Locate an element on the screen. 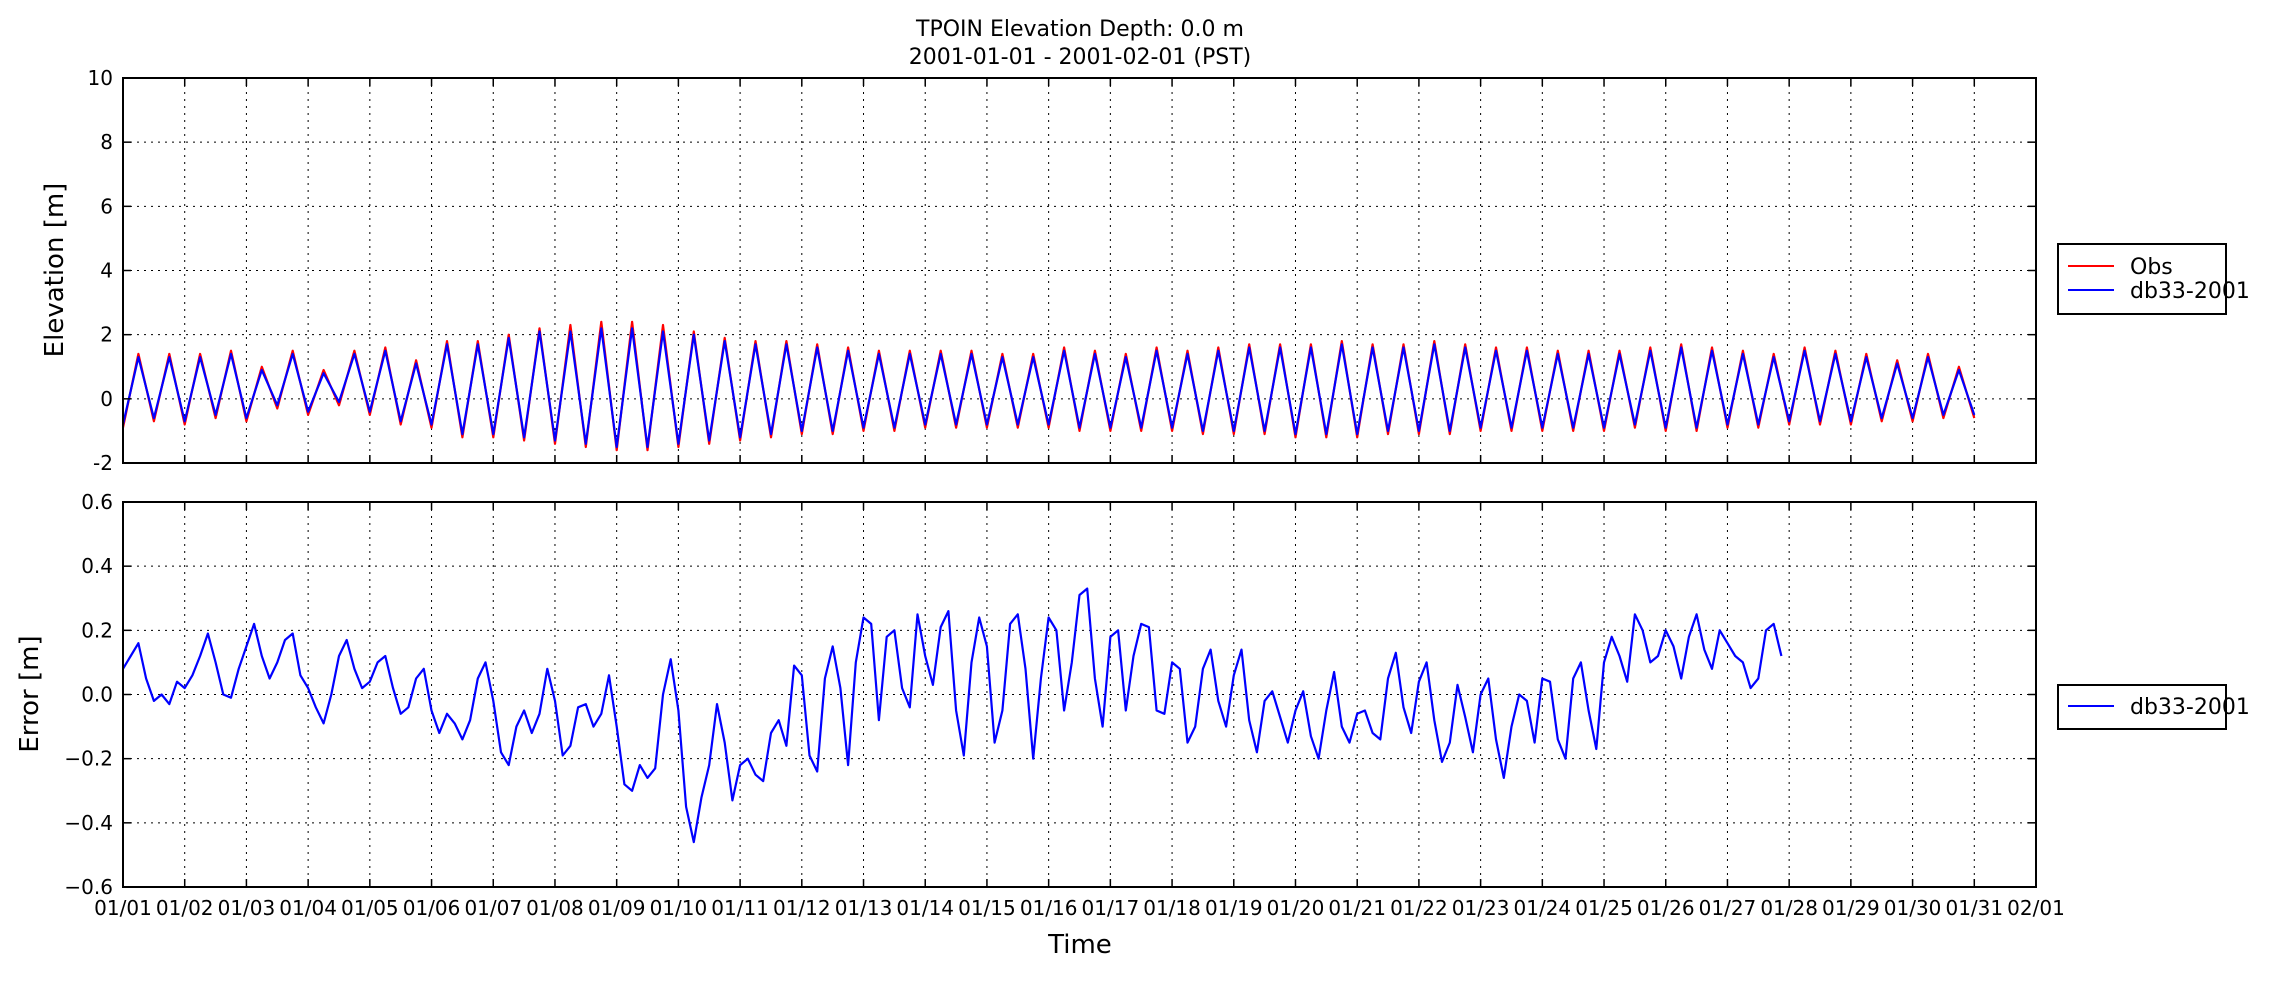 The height and width of the screenshot is (981, 2285). y-tick-label: −0.4 is located at coordinates (88, 823).